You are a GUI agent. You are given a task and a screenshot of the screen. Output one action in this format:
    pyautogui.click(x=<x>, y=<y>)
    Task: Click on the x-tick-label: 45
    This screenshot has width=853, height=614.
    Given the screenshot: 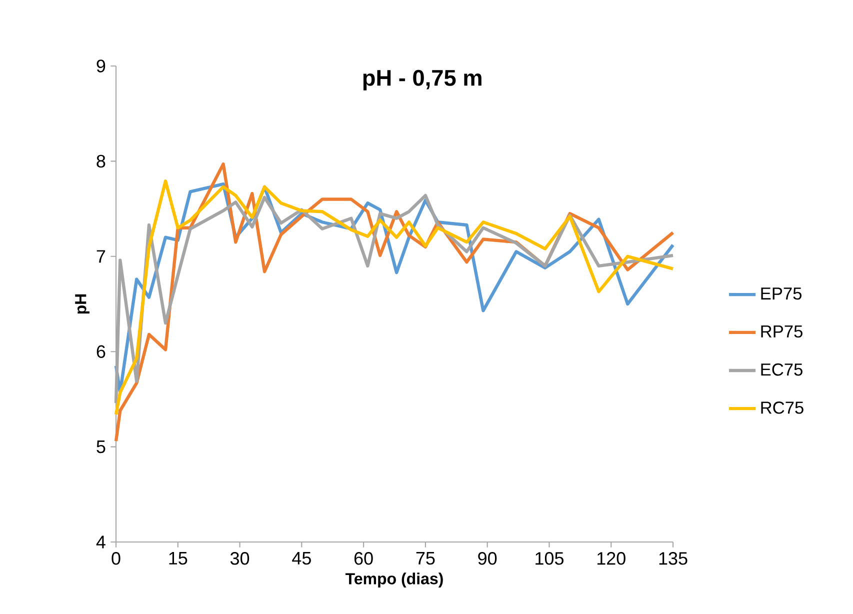 What is the action you would take?
    pyautogui.click(x=301, y=558)
    